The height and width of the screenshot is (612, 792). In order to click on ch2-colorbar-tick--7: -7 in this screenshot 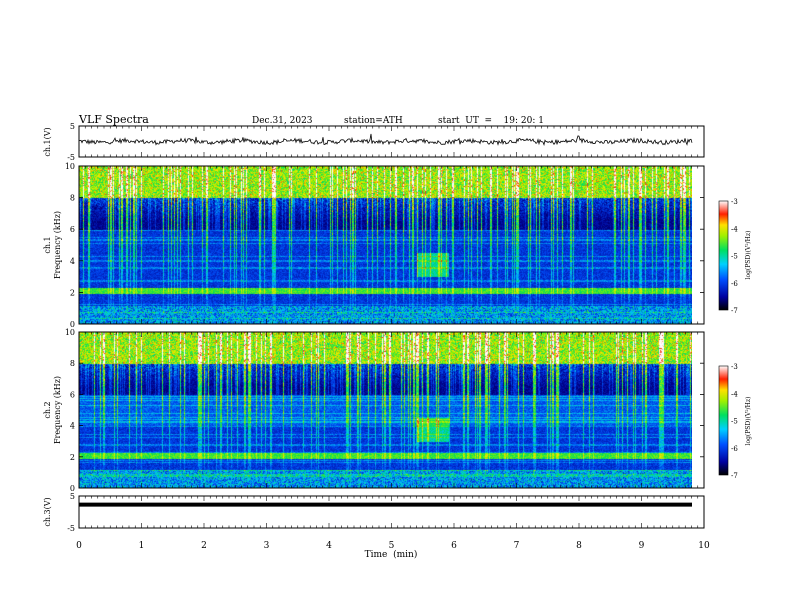, I will do `click(734, 476)`.